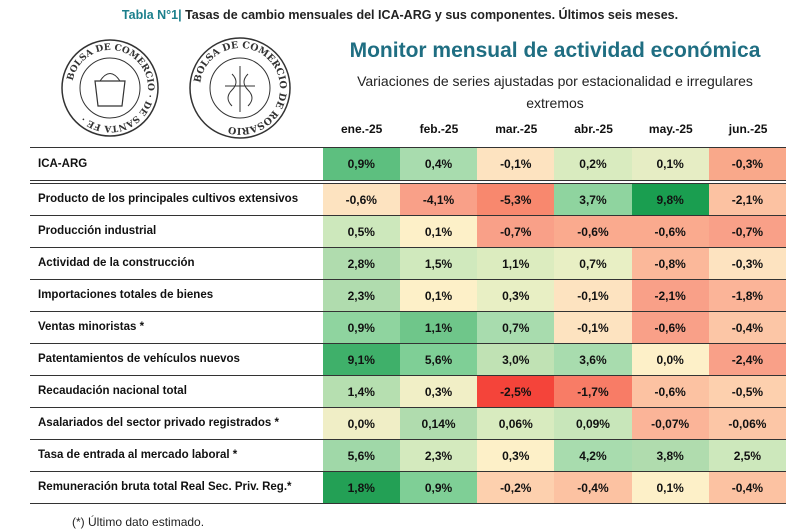  I want to click on value-cell: -0,07%, so click(670, 423).